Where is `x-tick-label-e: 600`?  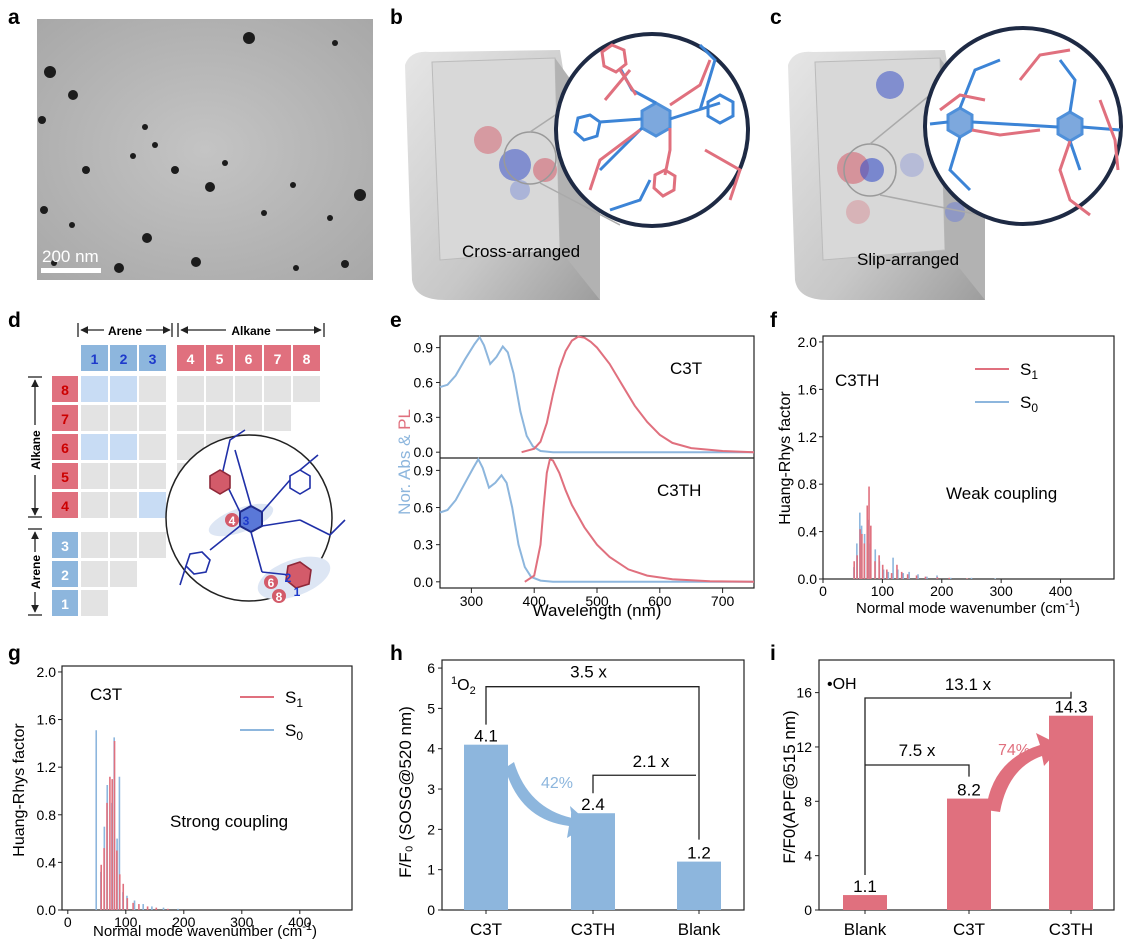
x-tick-label-e: 600 is located at coordinates (660, 601).